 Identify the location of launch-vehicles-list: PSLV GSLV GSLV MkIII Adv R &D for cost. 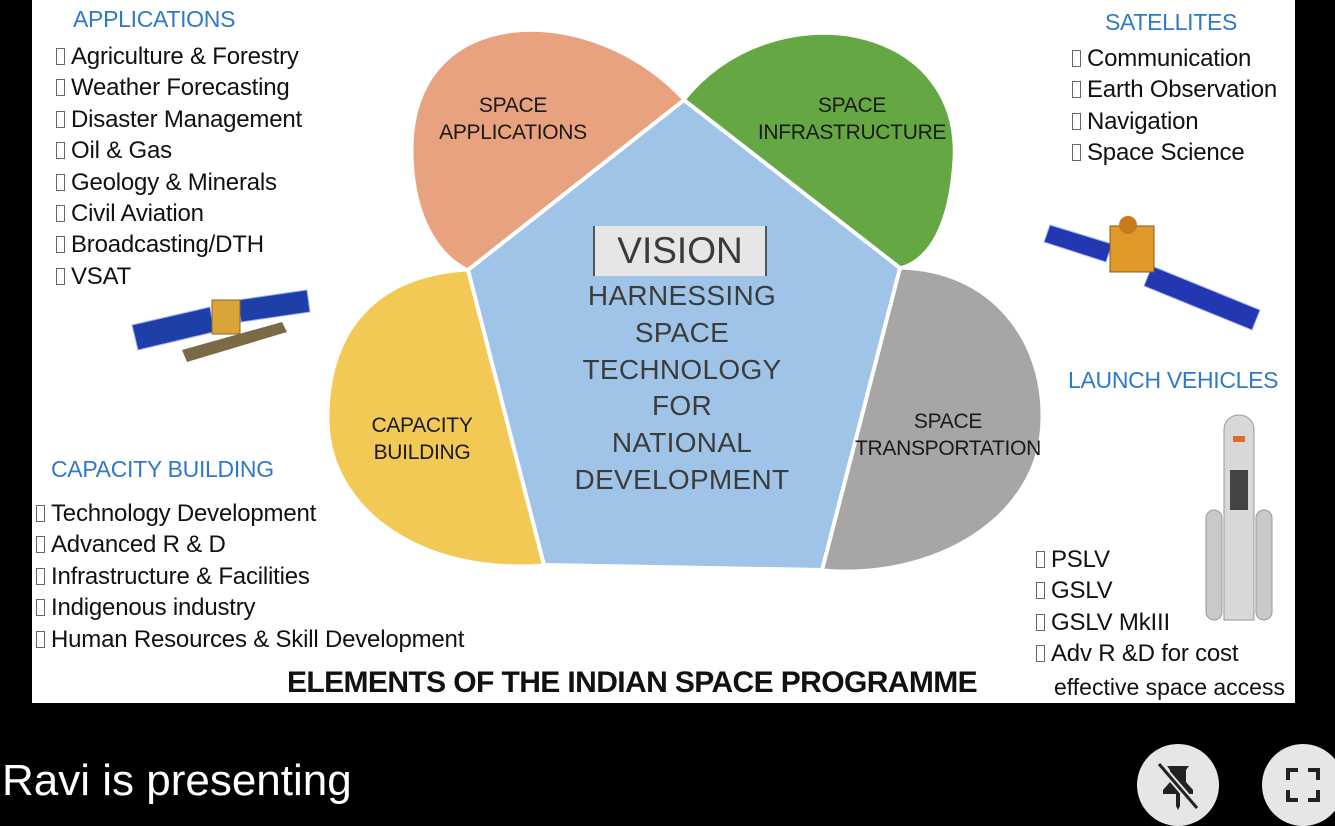
(1137, 607).